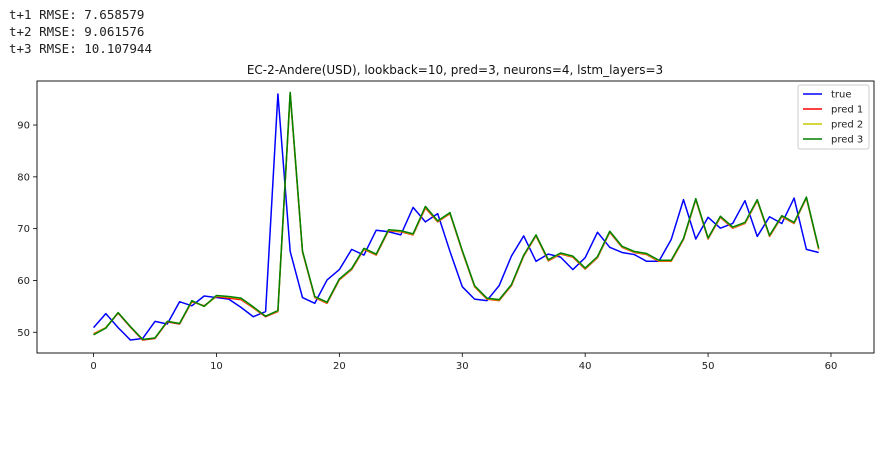 The width and height of the screenshot is (891, 460). What do you see at coordinates (847, 140) in the screenshot?
I see `legend-label: pred 3` at bounding box center [847, 140].